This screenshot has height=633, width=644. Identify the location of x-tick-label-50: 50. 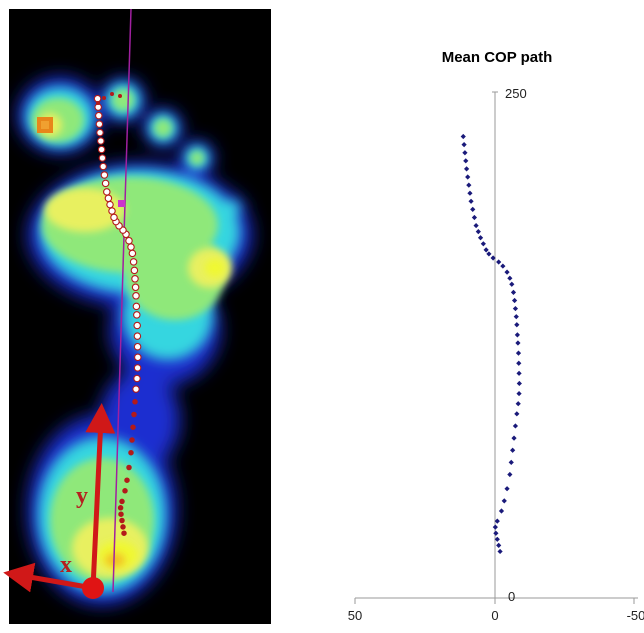
(355, 615).